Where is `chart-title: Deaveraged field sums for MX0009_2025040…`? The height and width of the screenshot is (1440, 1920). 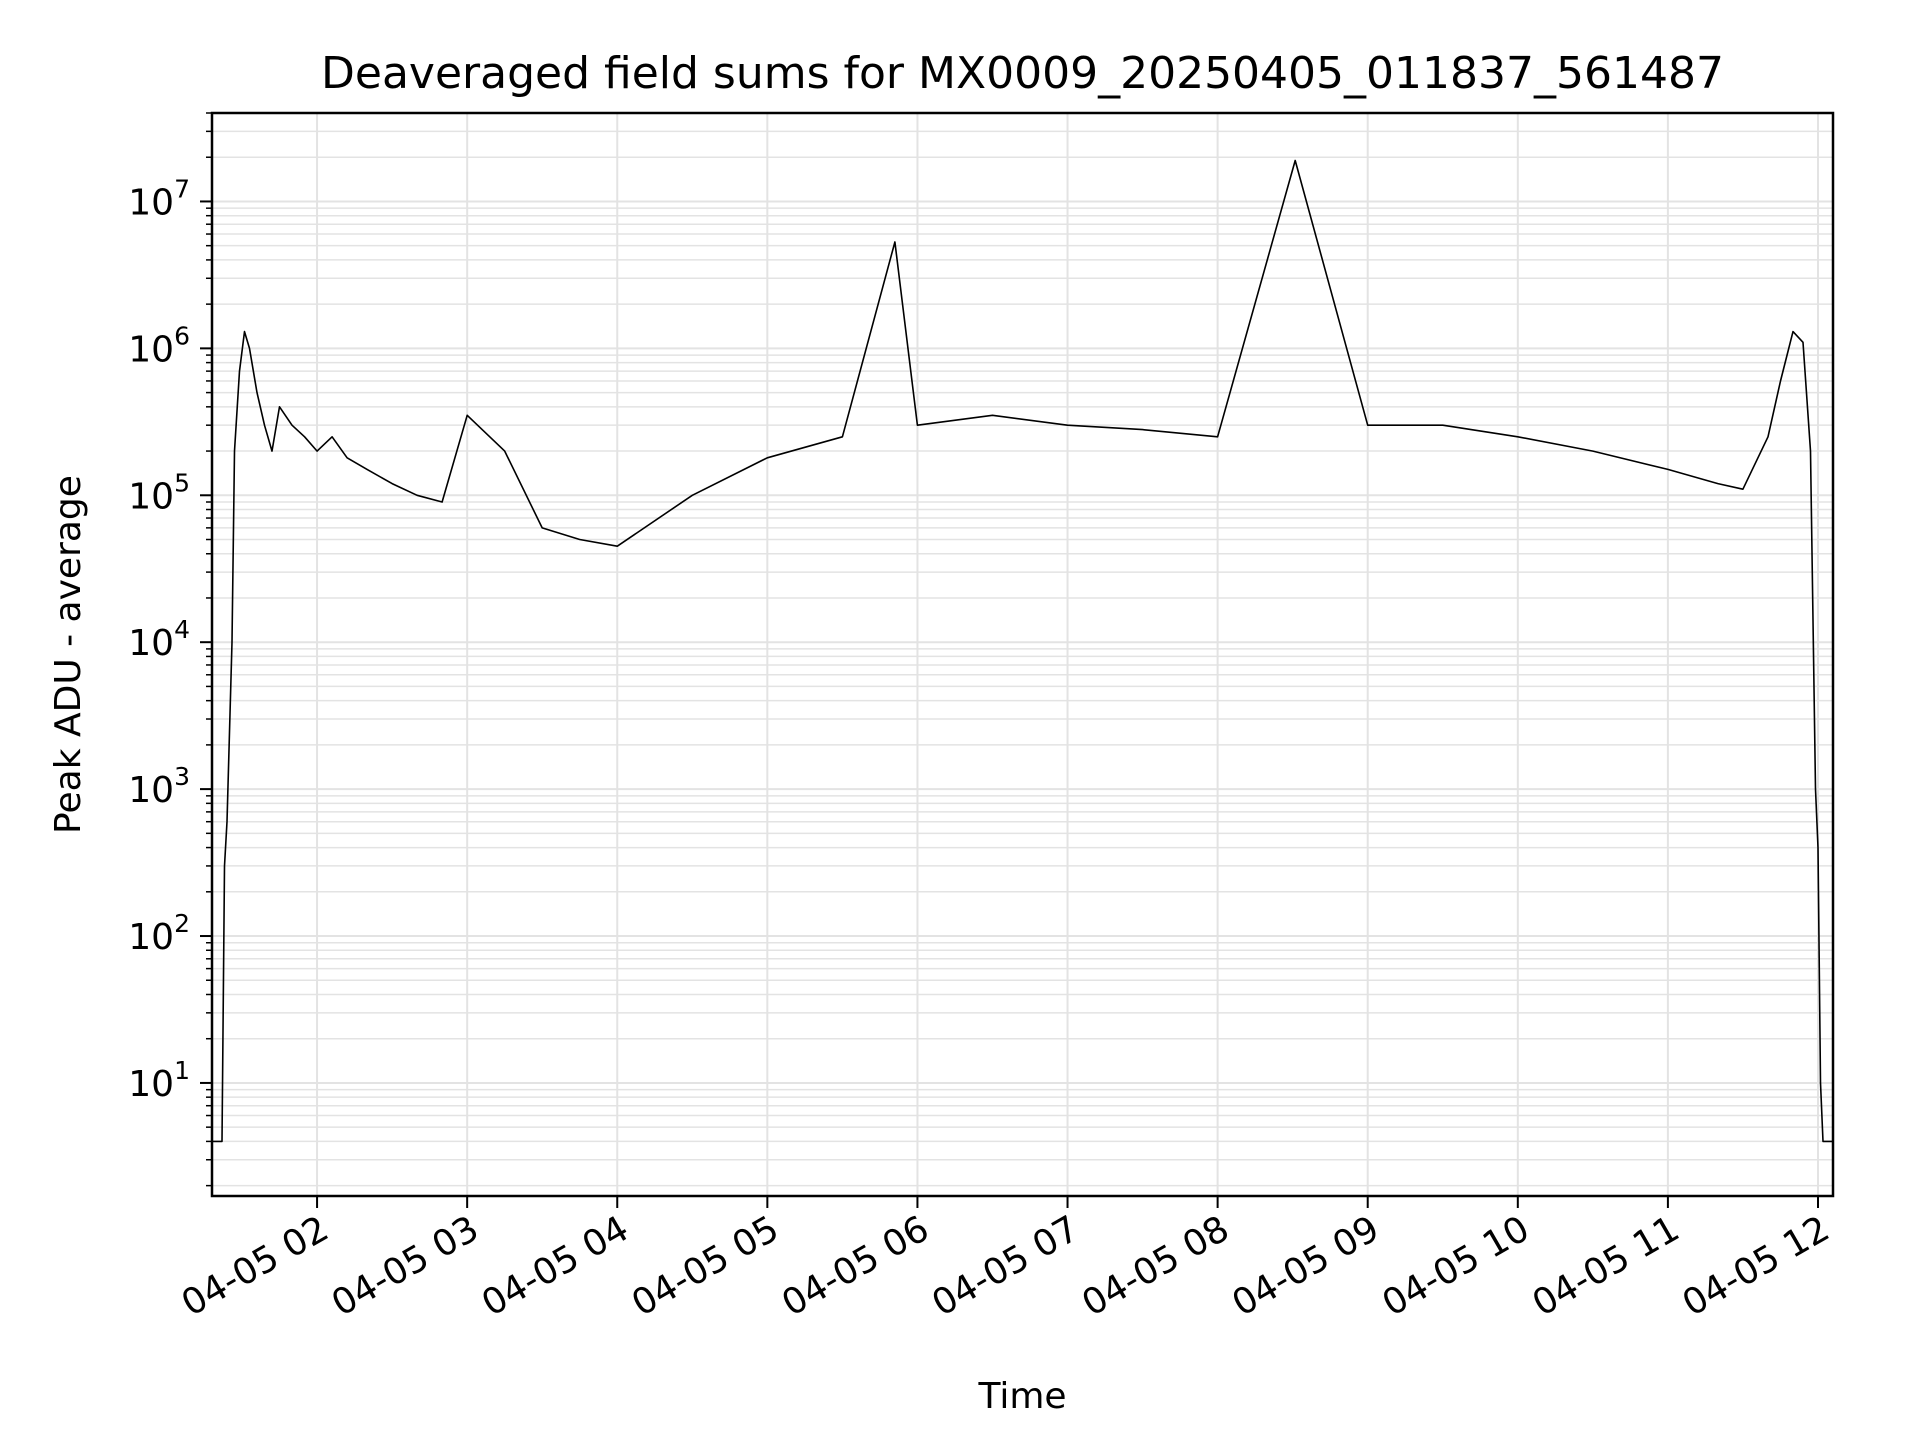 chart-title: Deaveraged field sums for MX0009_2025040… is located at coordinates (1022, 73).